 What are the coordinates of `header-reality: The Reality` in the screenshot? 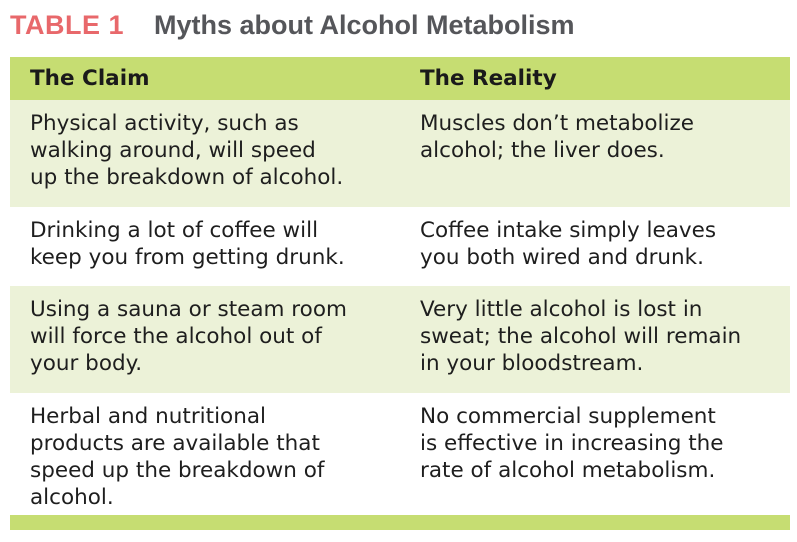 It's located at (488, 78).